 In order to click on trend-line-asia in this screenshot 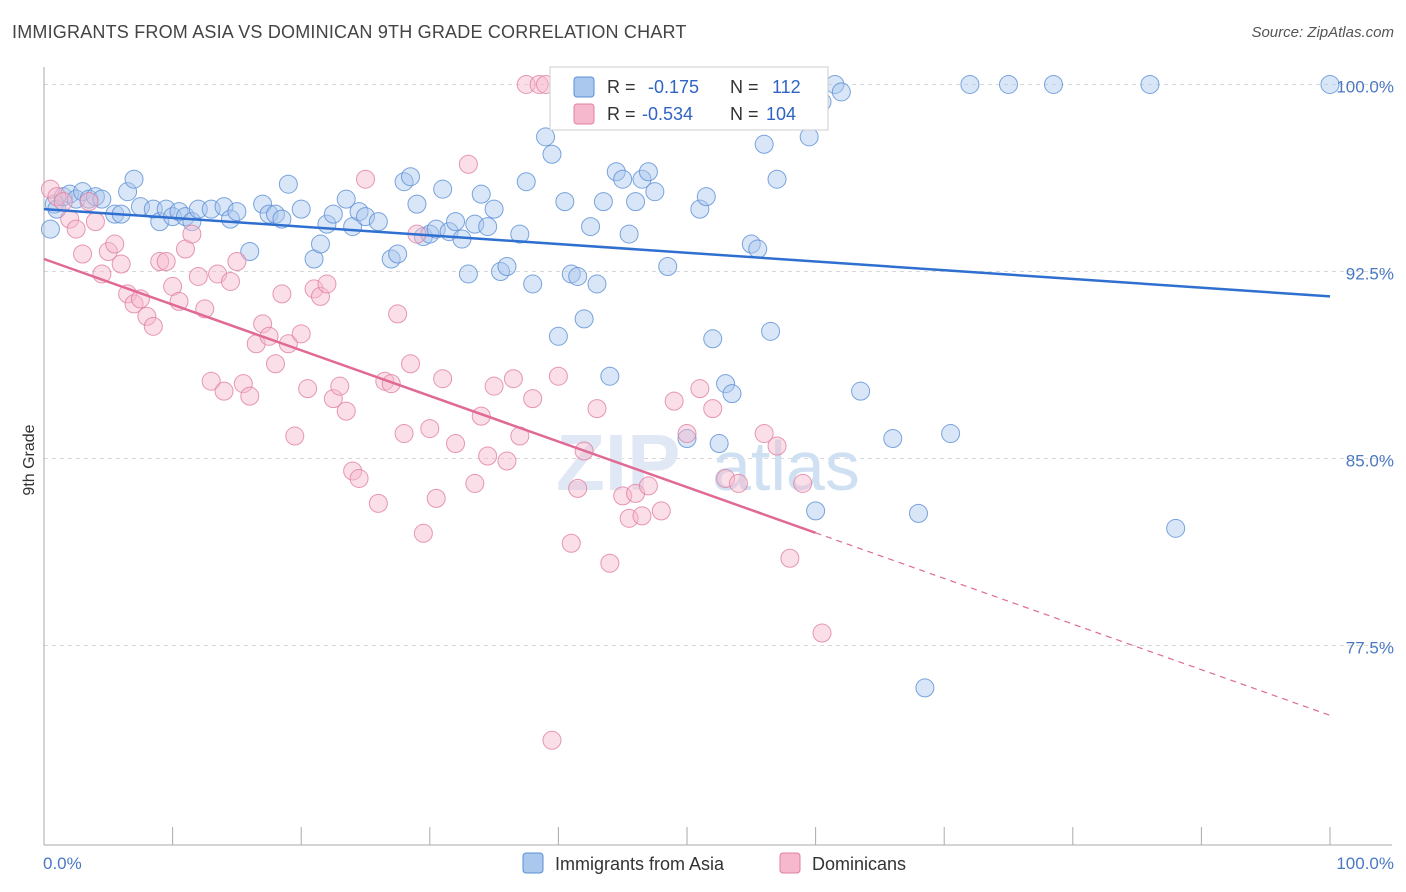, I will do `click(687, 252)`.